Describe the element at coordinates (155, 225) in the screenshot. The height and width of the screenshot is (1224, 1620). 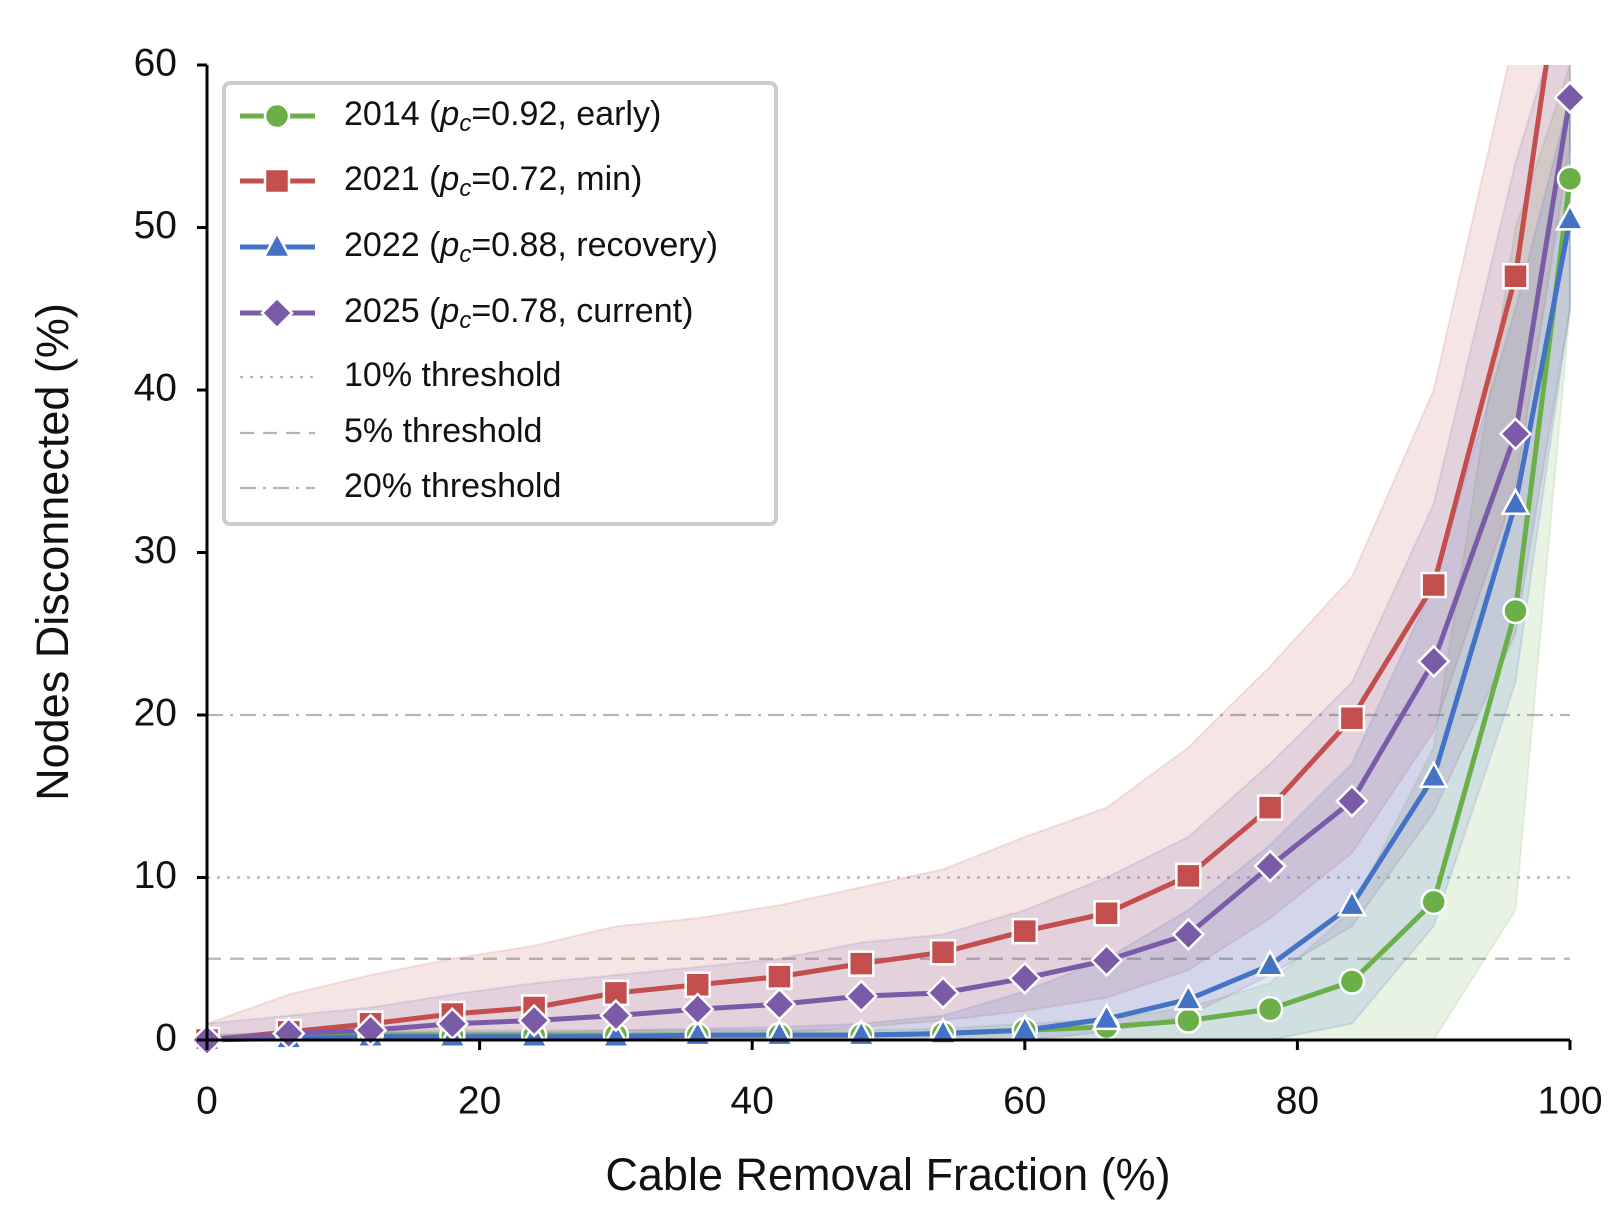
I see `y-tick-label: 50` at that location.